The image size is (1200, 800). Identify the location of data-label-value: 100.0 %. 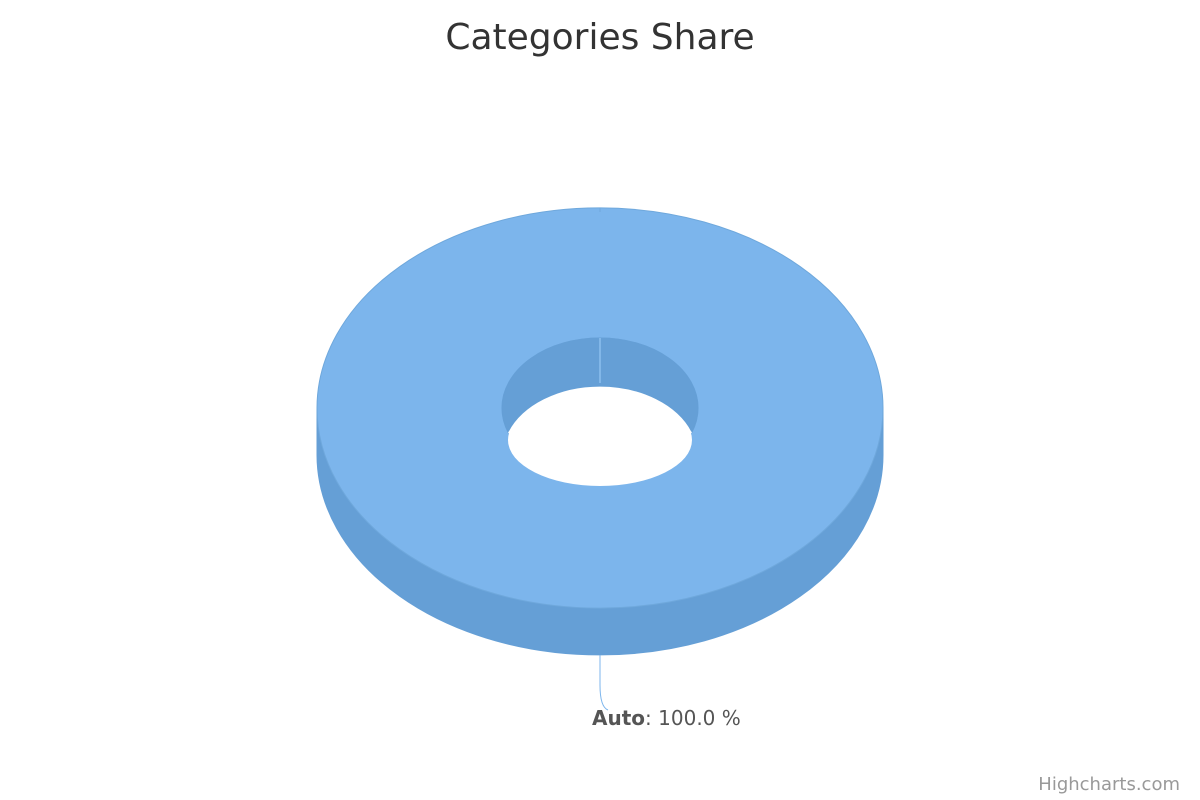
(699, 718).